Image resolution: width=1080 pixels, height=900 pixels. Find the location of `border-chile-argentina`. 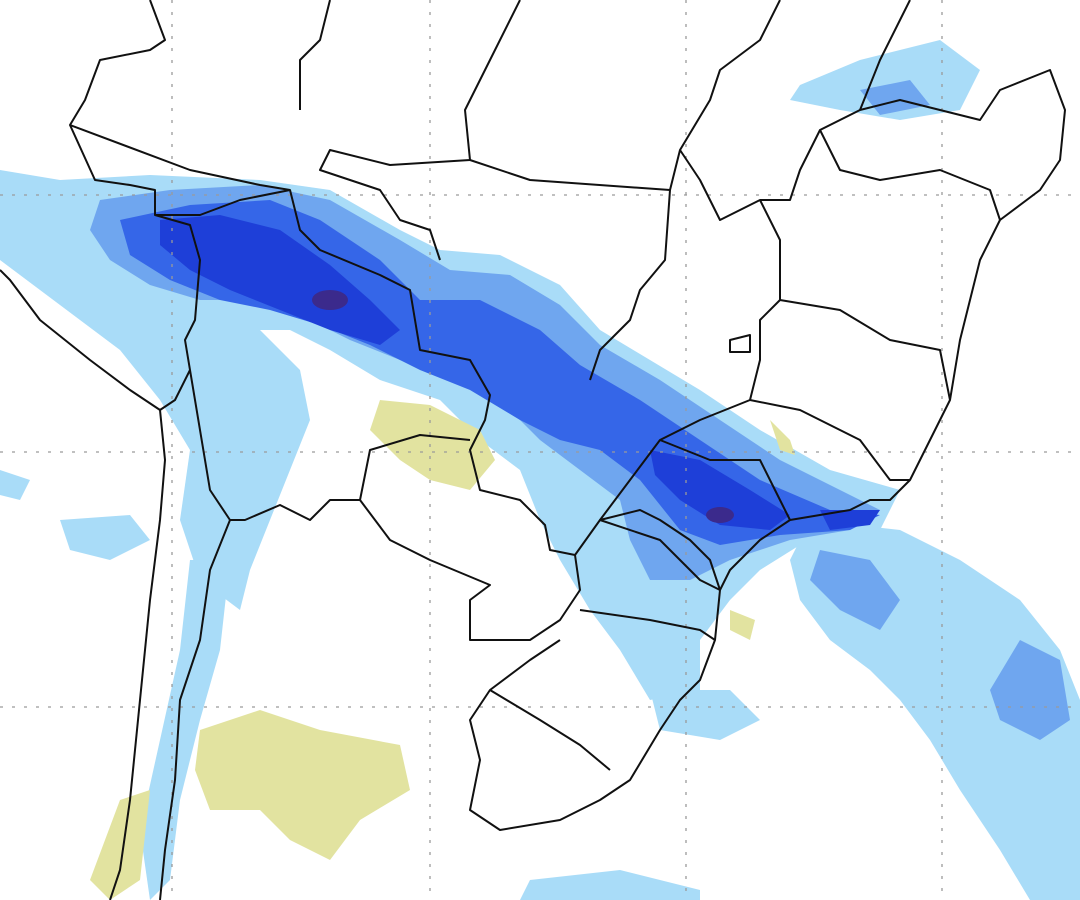

border-chile-argentina is located at coordinates (195, 709).